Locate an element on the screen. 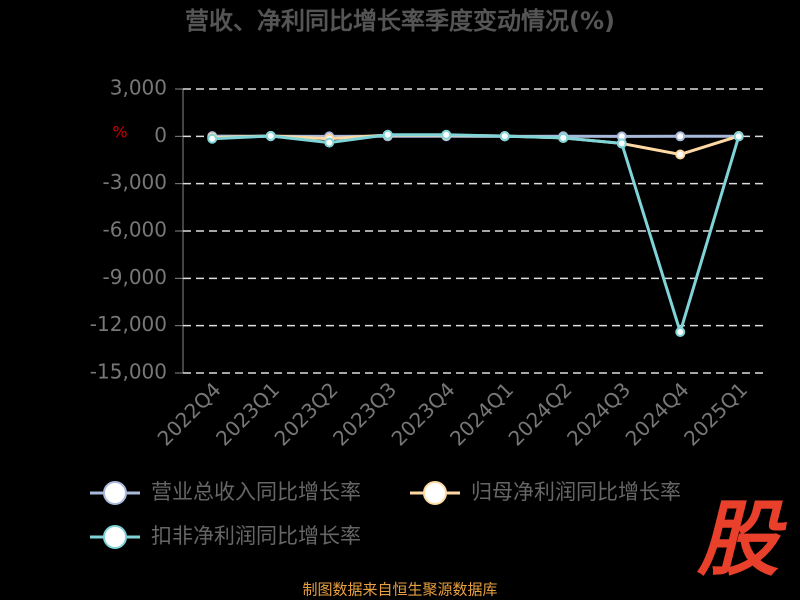  y-tick-label: -9,000 is located at coordinates (135, 277).